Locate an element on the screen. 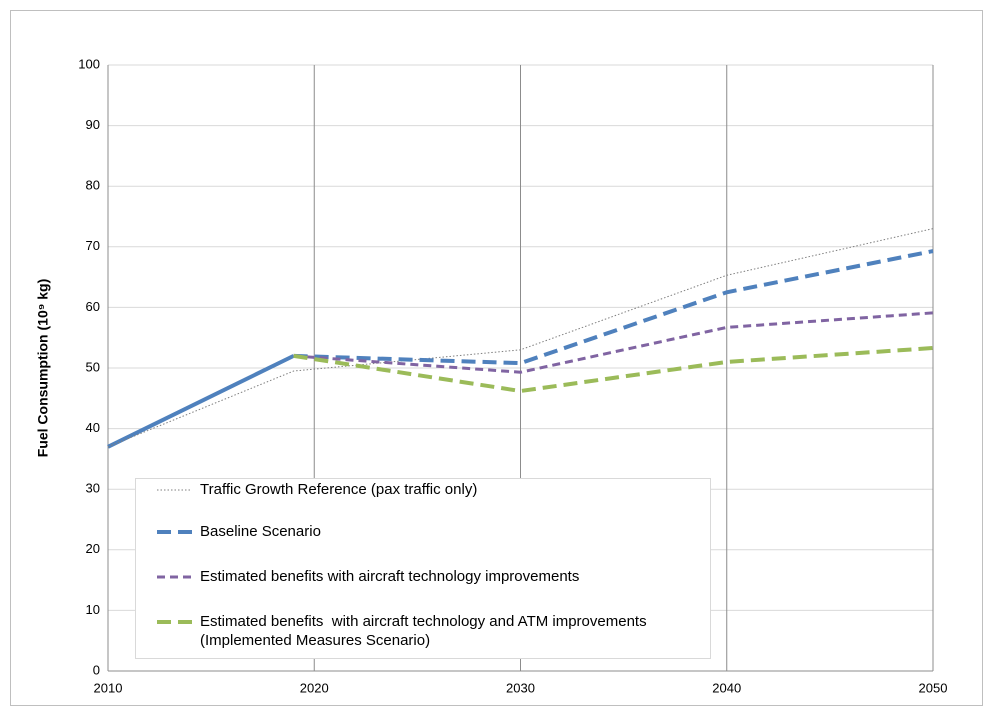  y-tick-label: 20 is located at coordinates (93, 548).